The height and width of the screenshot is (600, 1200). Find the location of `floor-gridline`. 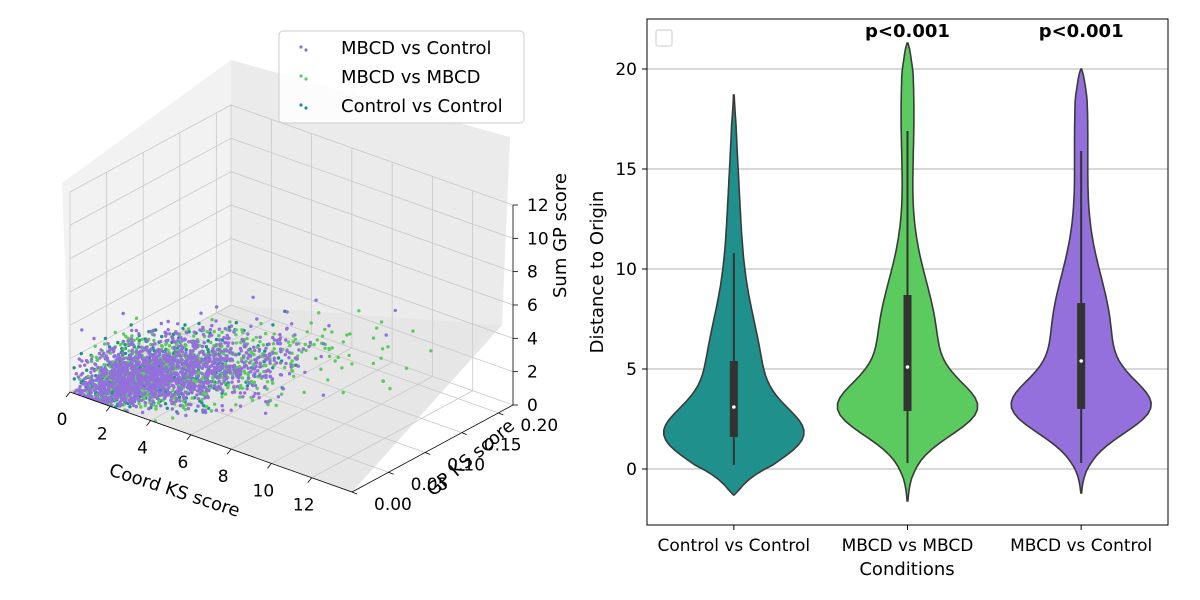

floor-gridline is located at coordinates (392, 434).